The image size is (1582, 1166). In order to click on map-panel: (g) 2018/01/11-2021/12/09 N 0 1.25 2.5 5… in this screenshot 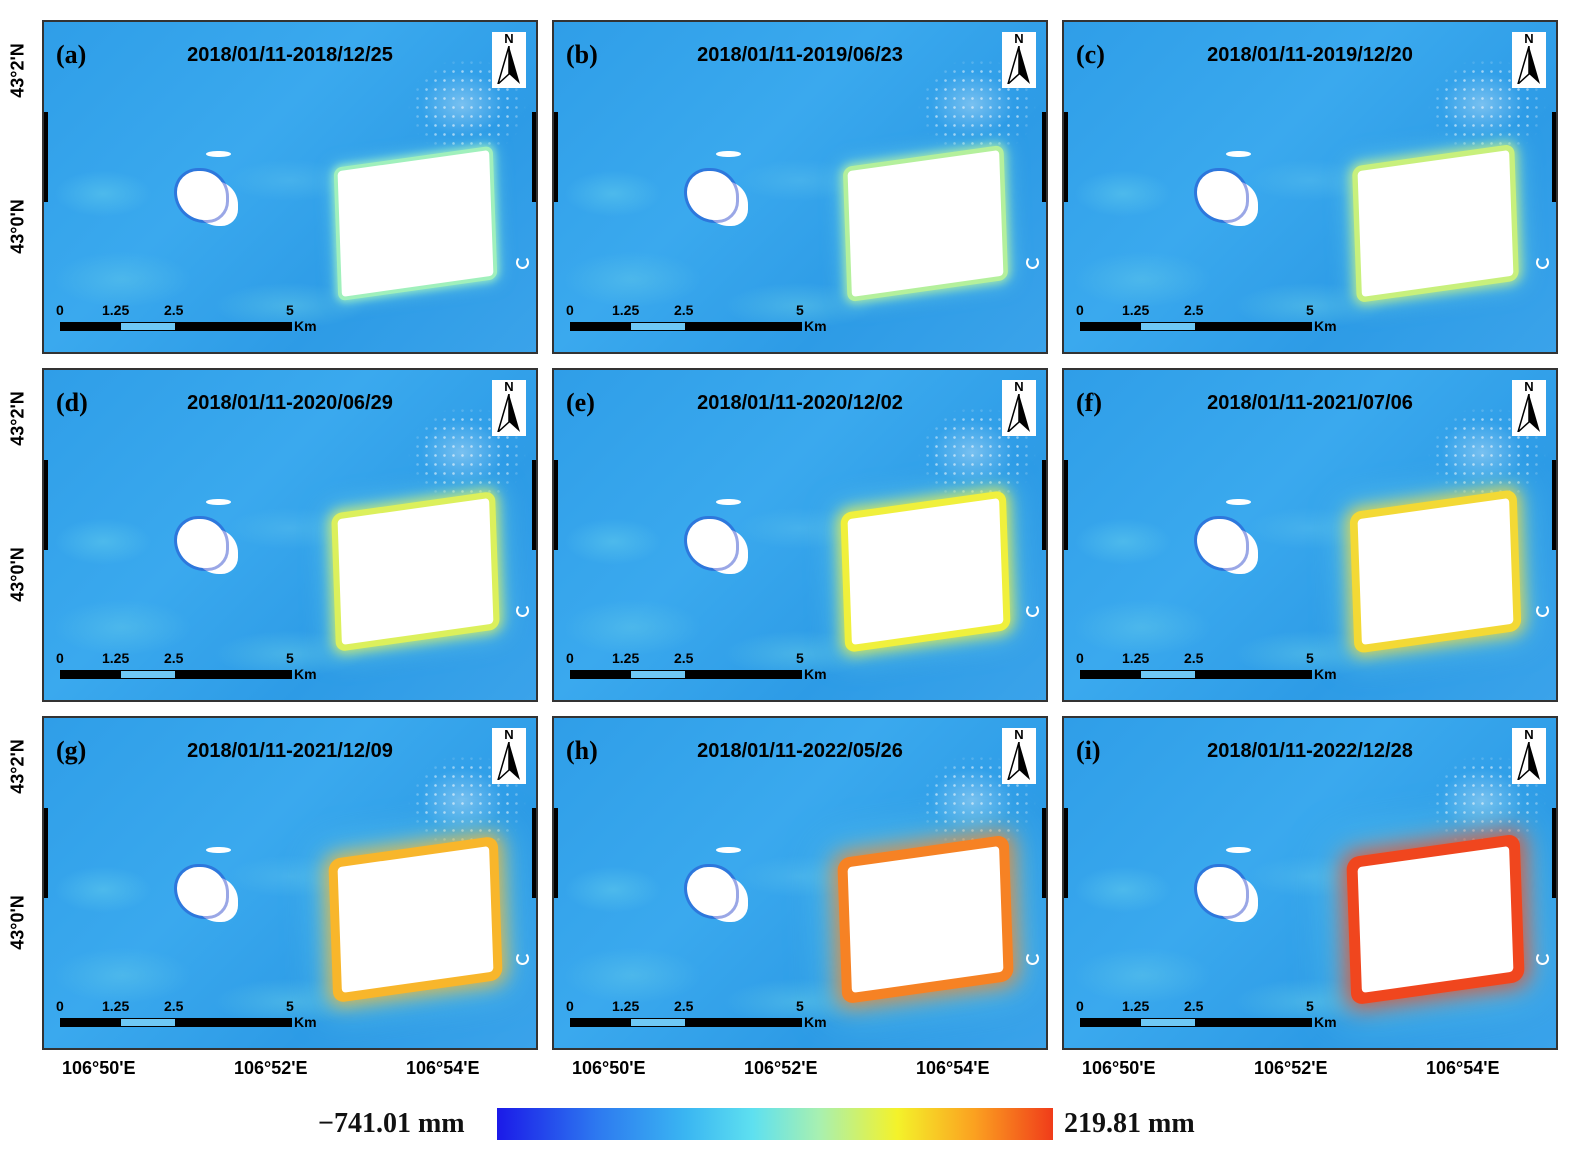, I will do `click(290, 883)`.